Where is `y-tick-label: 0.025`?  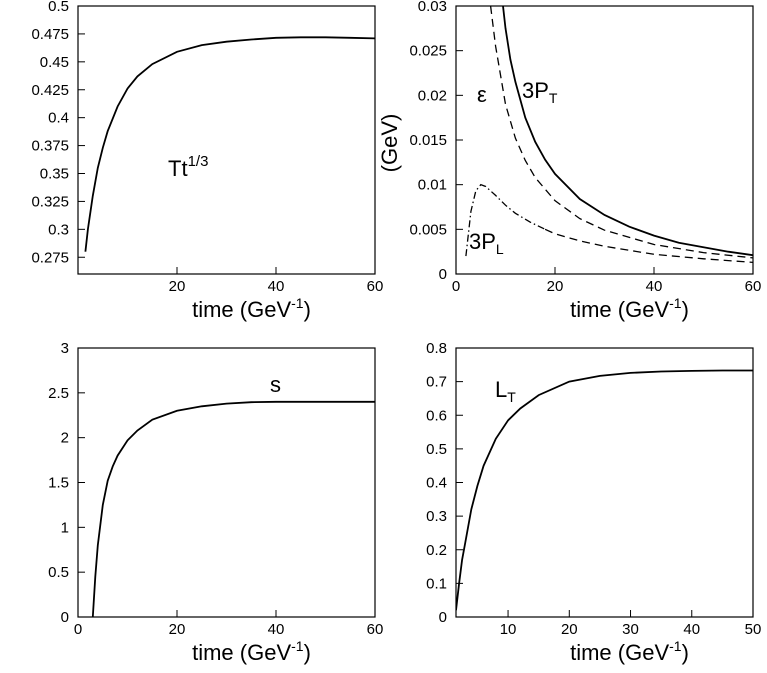
y-tick-label: 0.025 is located at coordinates (428, 51).